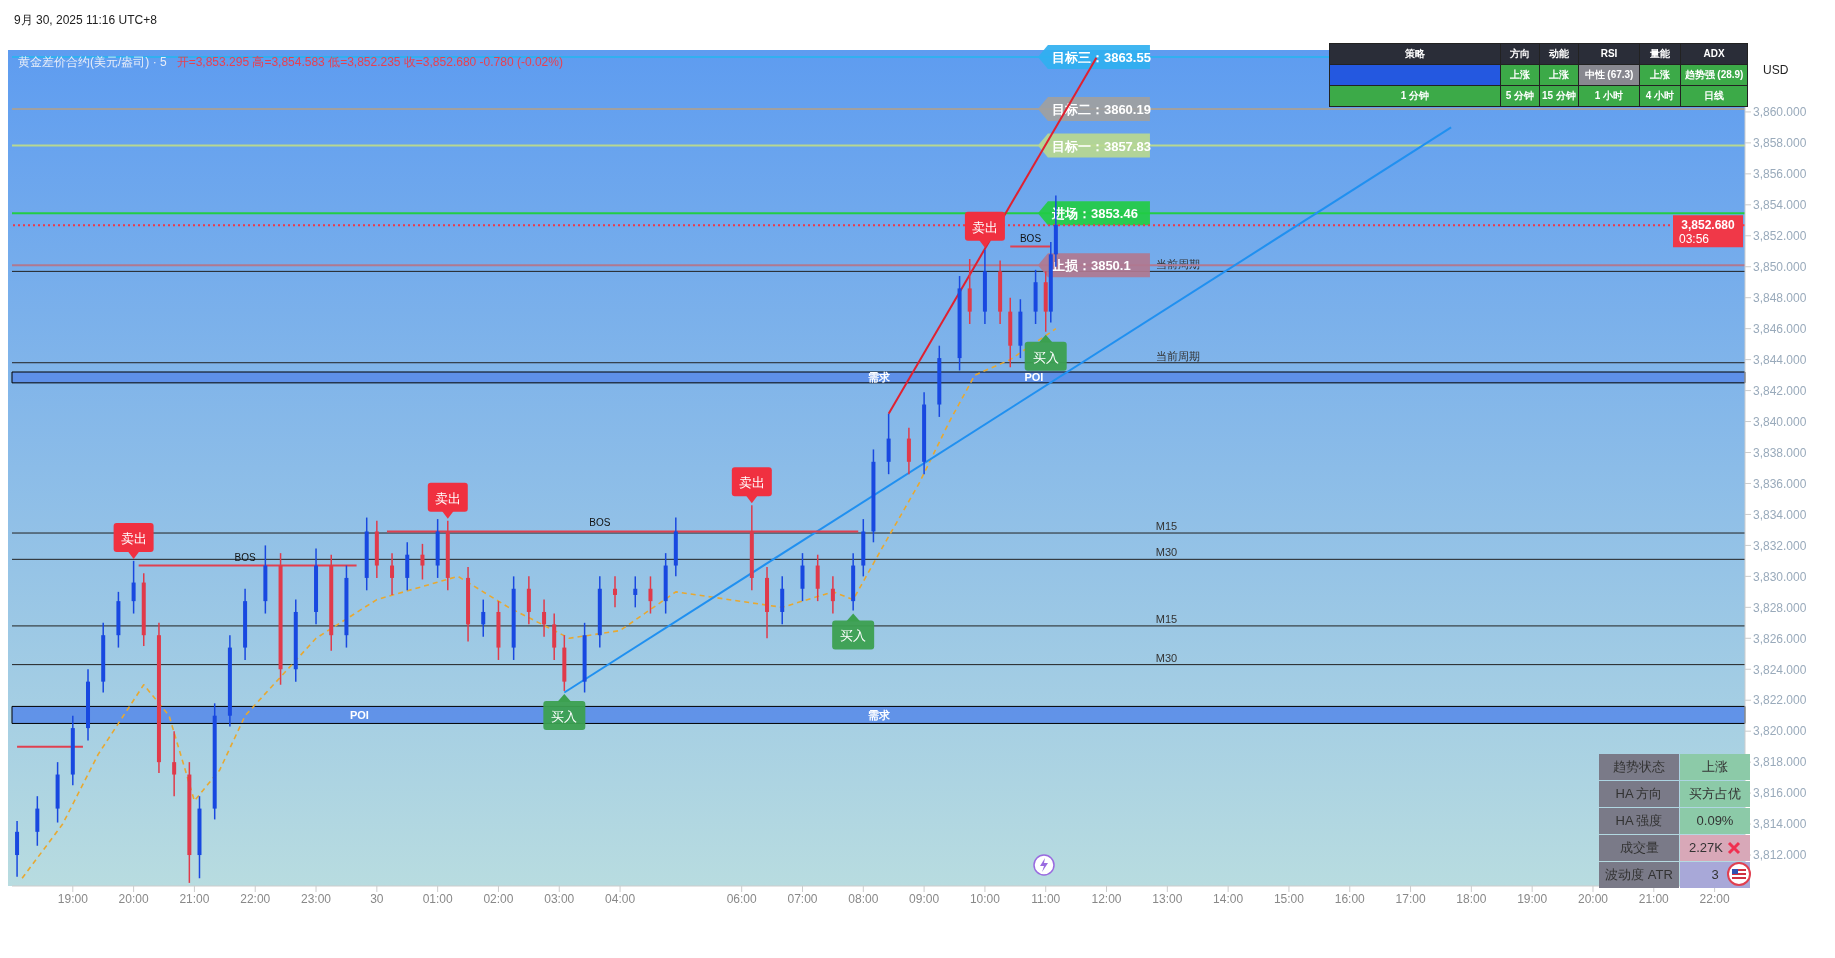 Image resolution: width=1835 pixels, height=958 pixels. Describe the element at coordinates (1660, 96) in the screenshot. I see `annotation: 4 小时` at that location.